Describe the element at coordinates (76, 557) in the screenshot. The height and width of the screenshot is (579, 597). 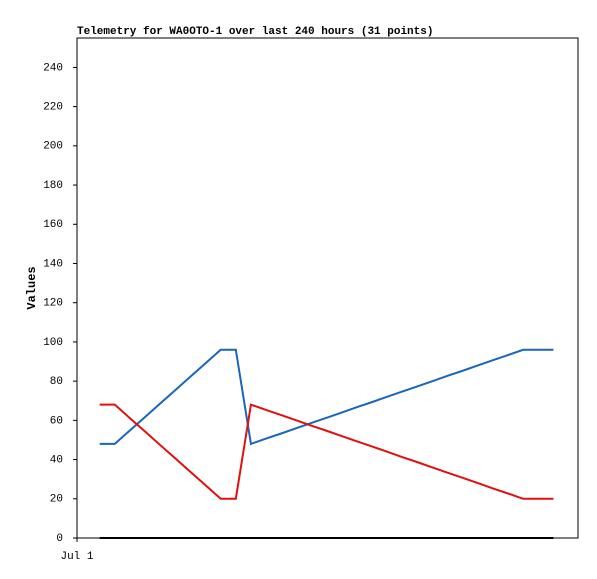
I see `x-tick-label: Jul 1` at that location.